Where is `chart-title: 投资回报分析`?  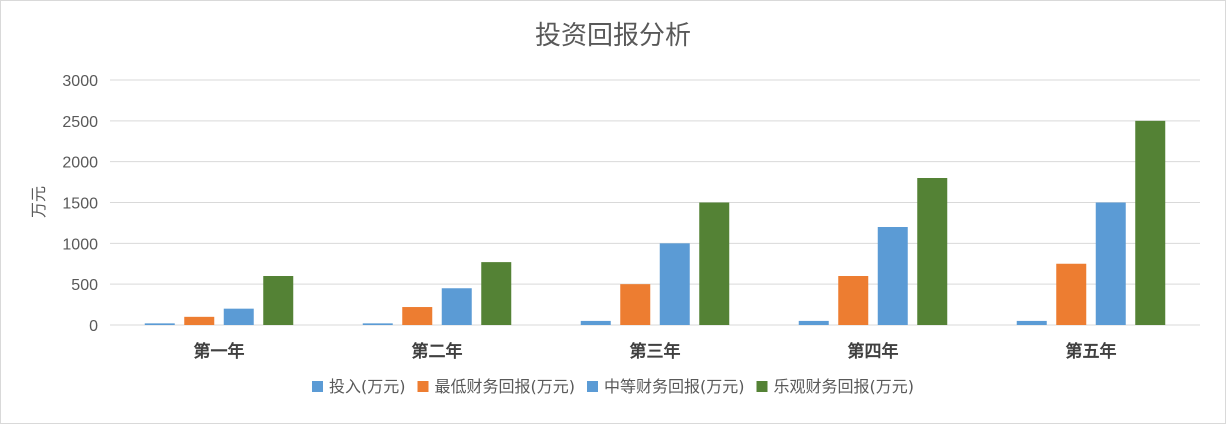
chart-title: 投资回报分析 is located at coordinates (613, 36).